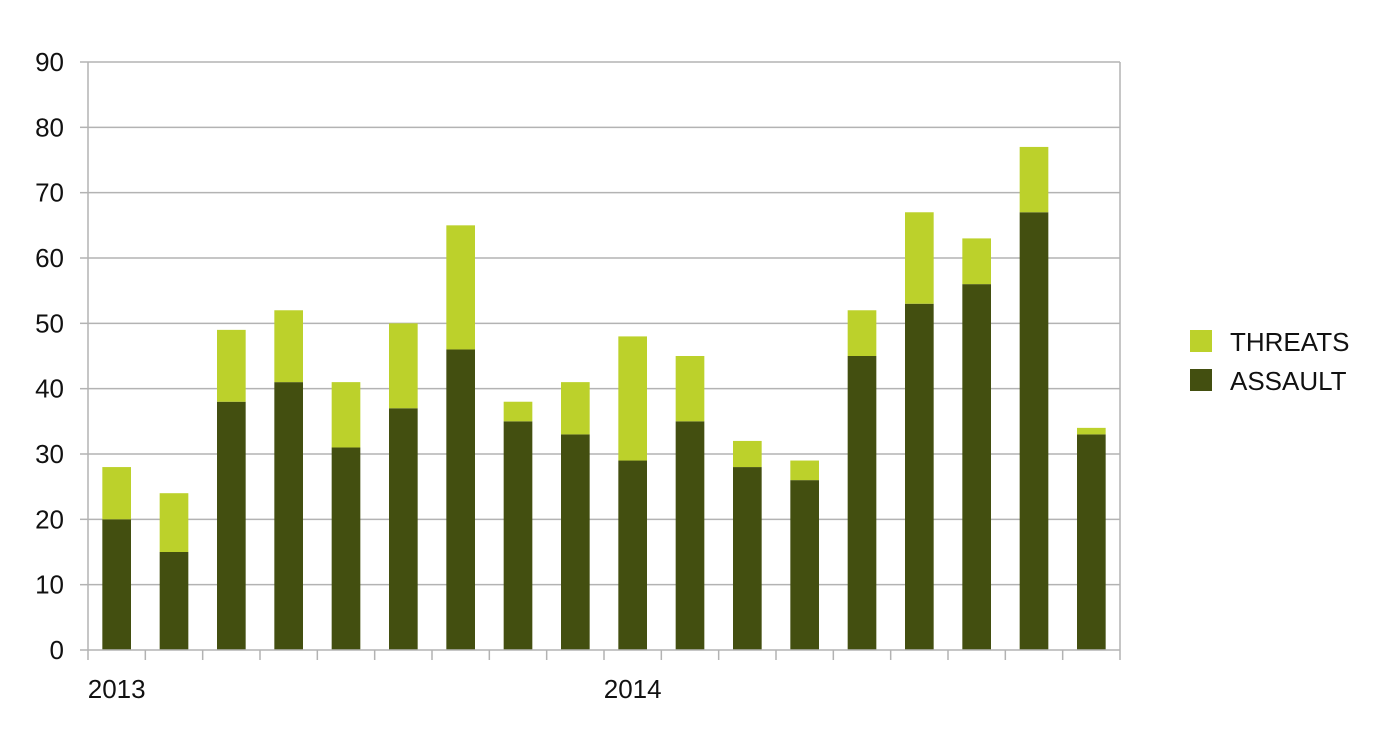 The height and width of the screenshot is (735, 1394). I want to click on legend: THREATS ASSAULT, so click(1269, 361).